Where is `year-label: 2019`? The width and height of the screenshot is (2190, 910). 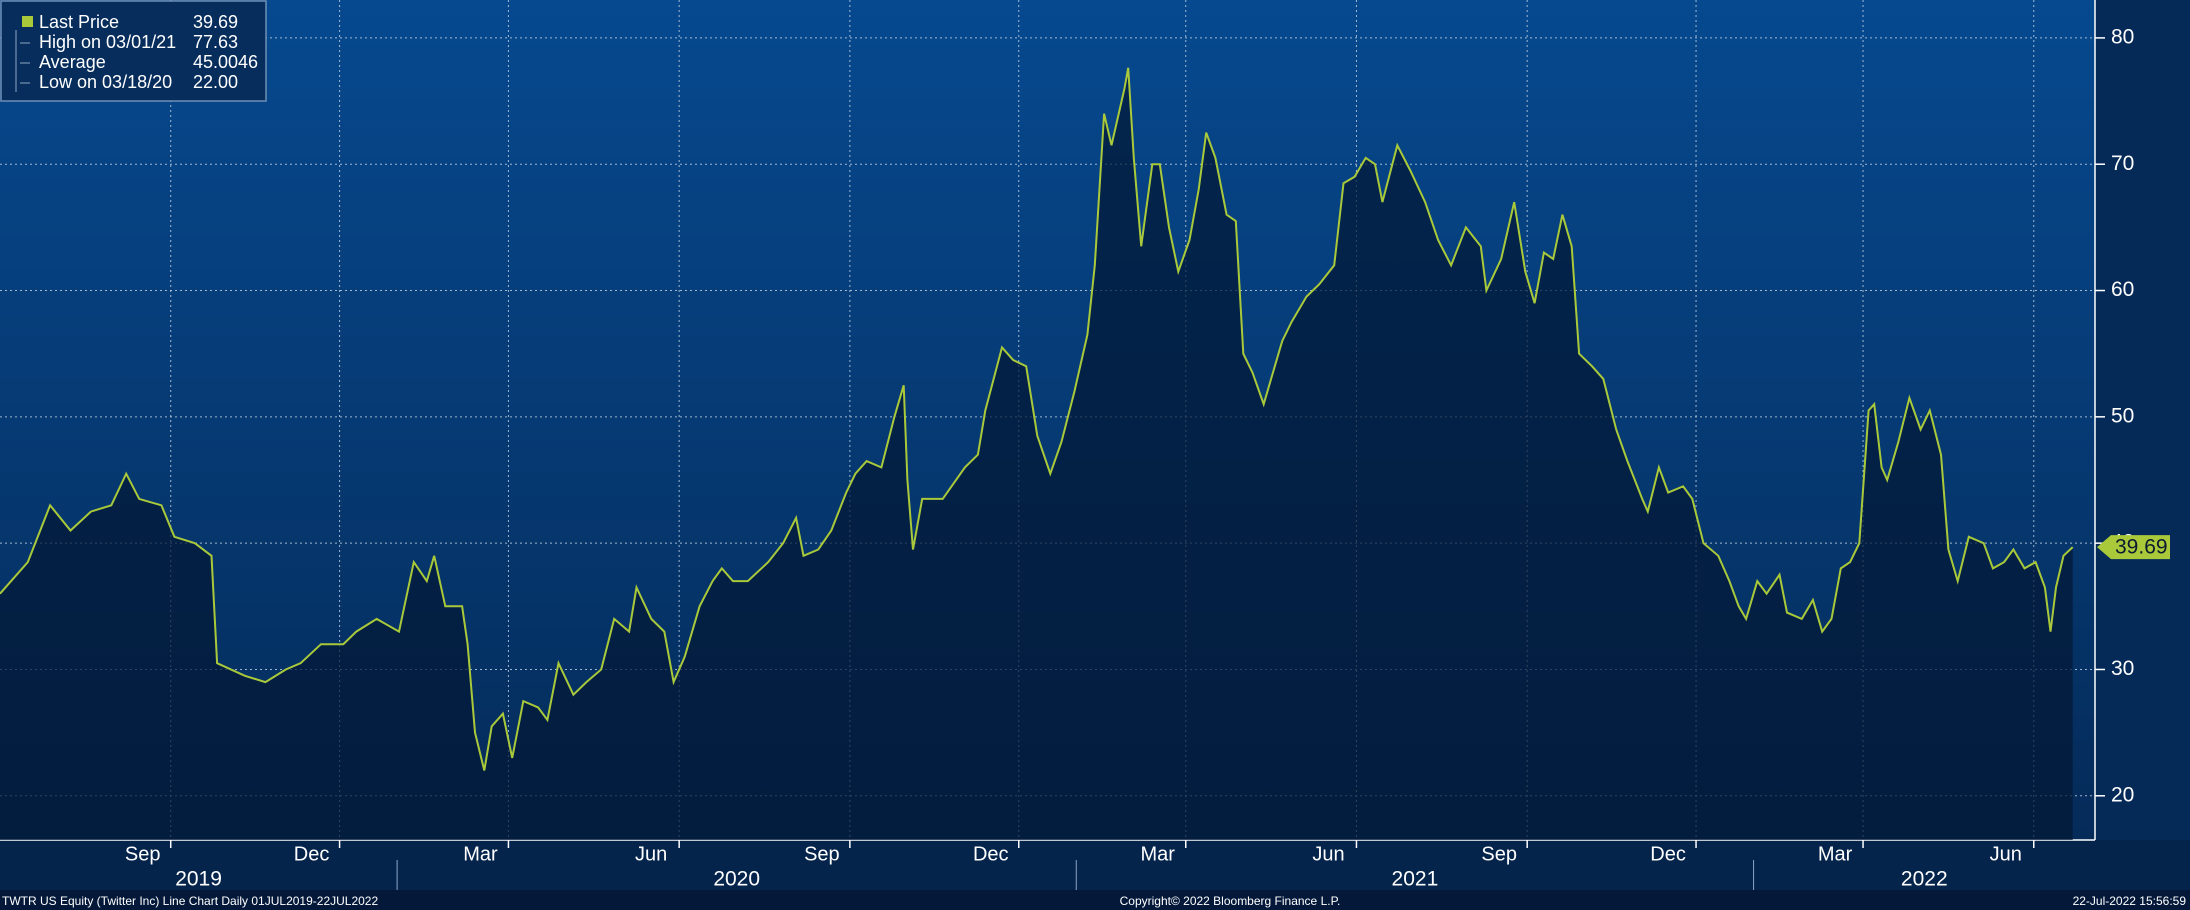 year-label: 2019 is located at coordinates (198, 879).